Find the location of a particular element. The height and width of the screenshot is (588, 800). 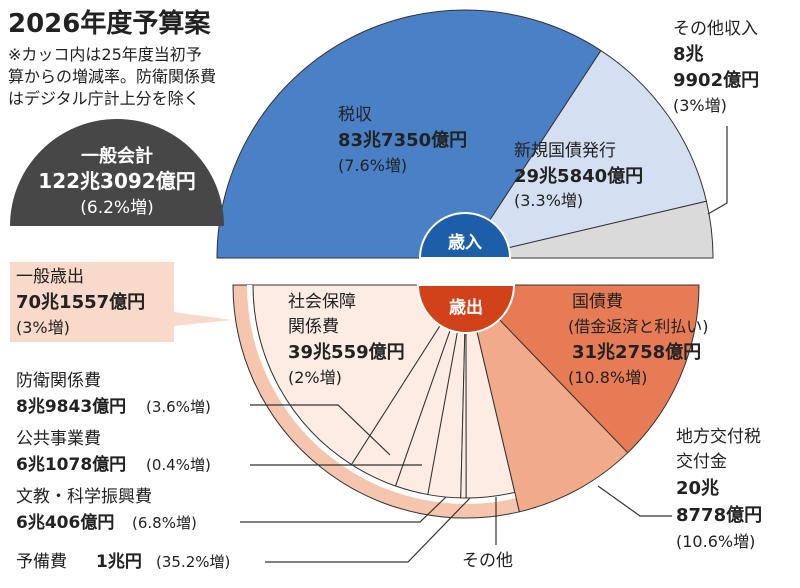

education-change: (6.8%増) is located at coordinates (164, 523).